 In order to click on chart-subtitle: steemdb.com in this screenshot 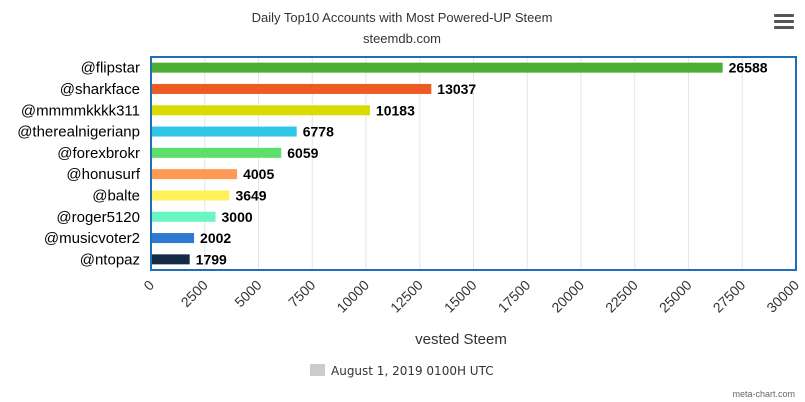, I will do `click(402, 38)`.